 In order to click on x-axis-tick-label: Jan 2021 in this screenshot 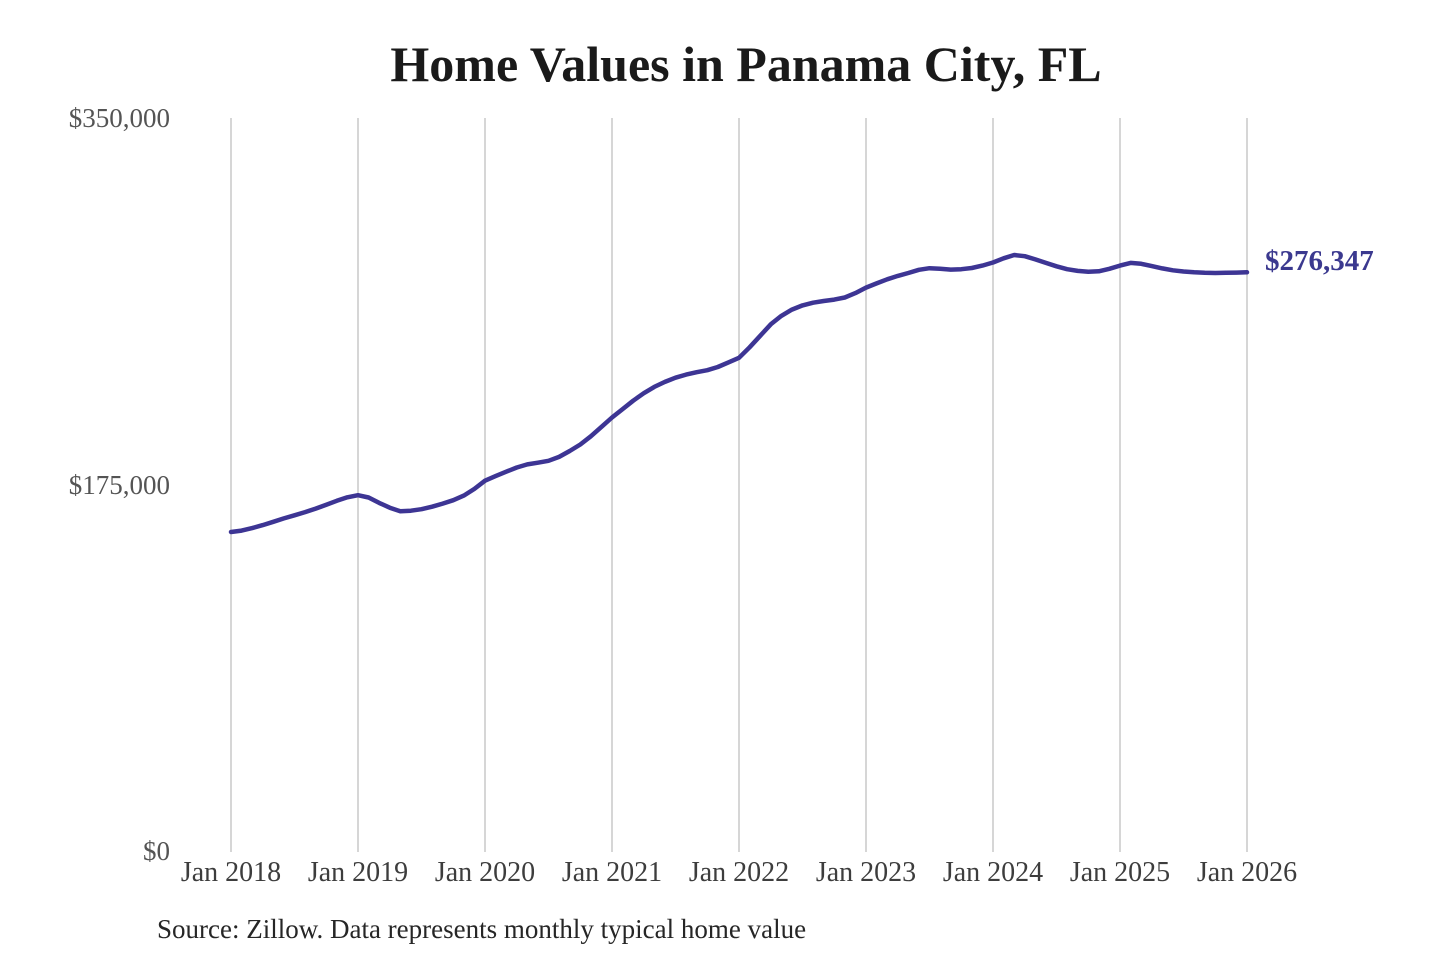, I will do `click(612, 872)`.